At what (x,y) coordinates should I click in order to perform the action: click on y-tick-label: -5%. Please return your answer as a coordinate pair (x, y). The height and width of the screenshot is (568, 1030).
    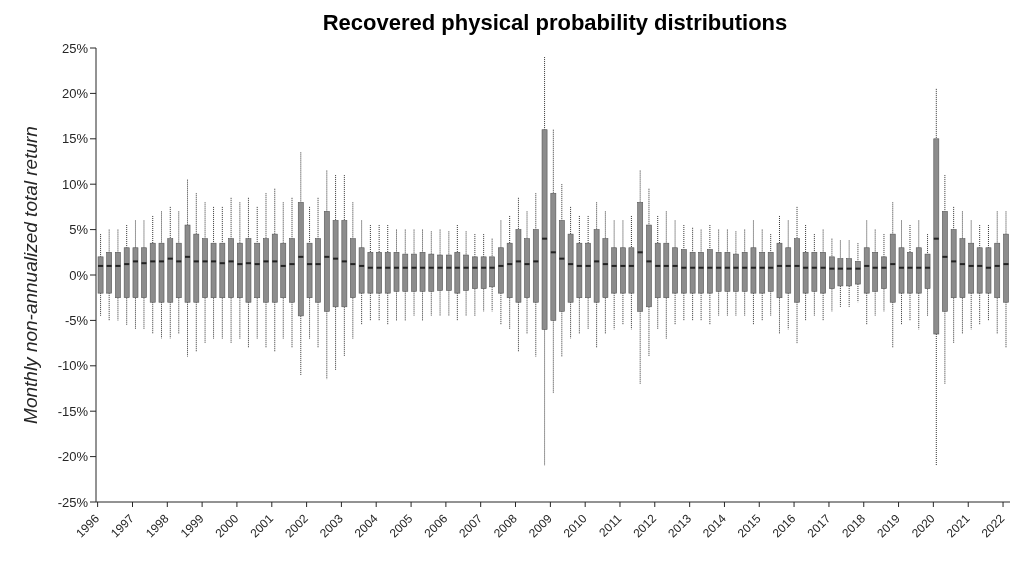
    Looking at the image, I should click on (76, 321).